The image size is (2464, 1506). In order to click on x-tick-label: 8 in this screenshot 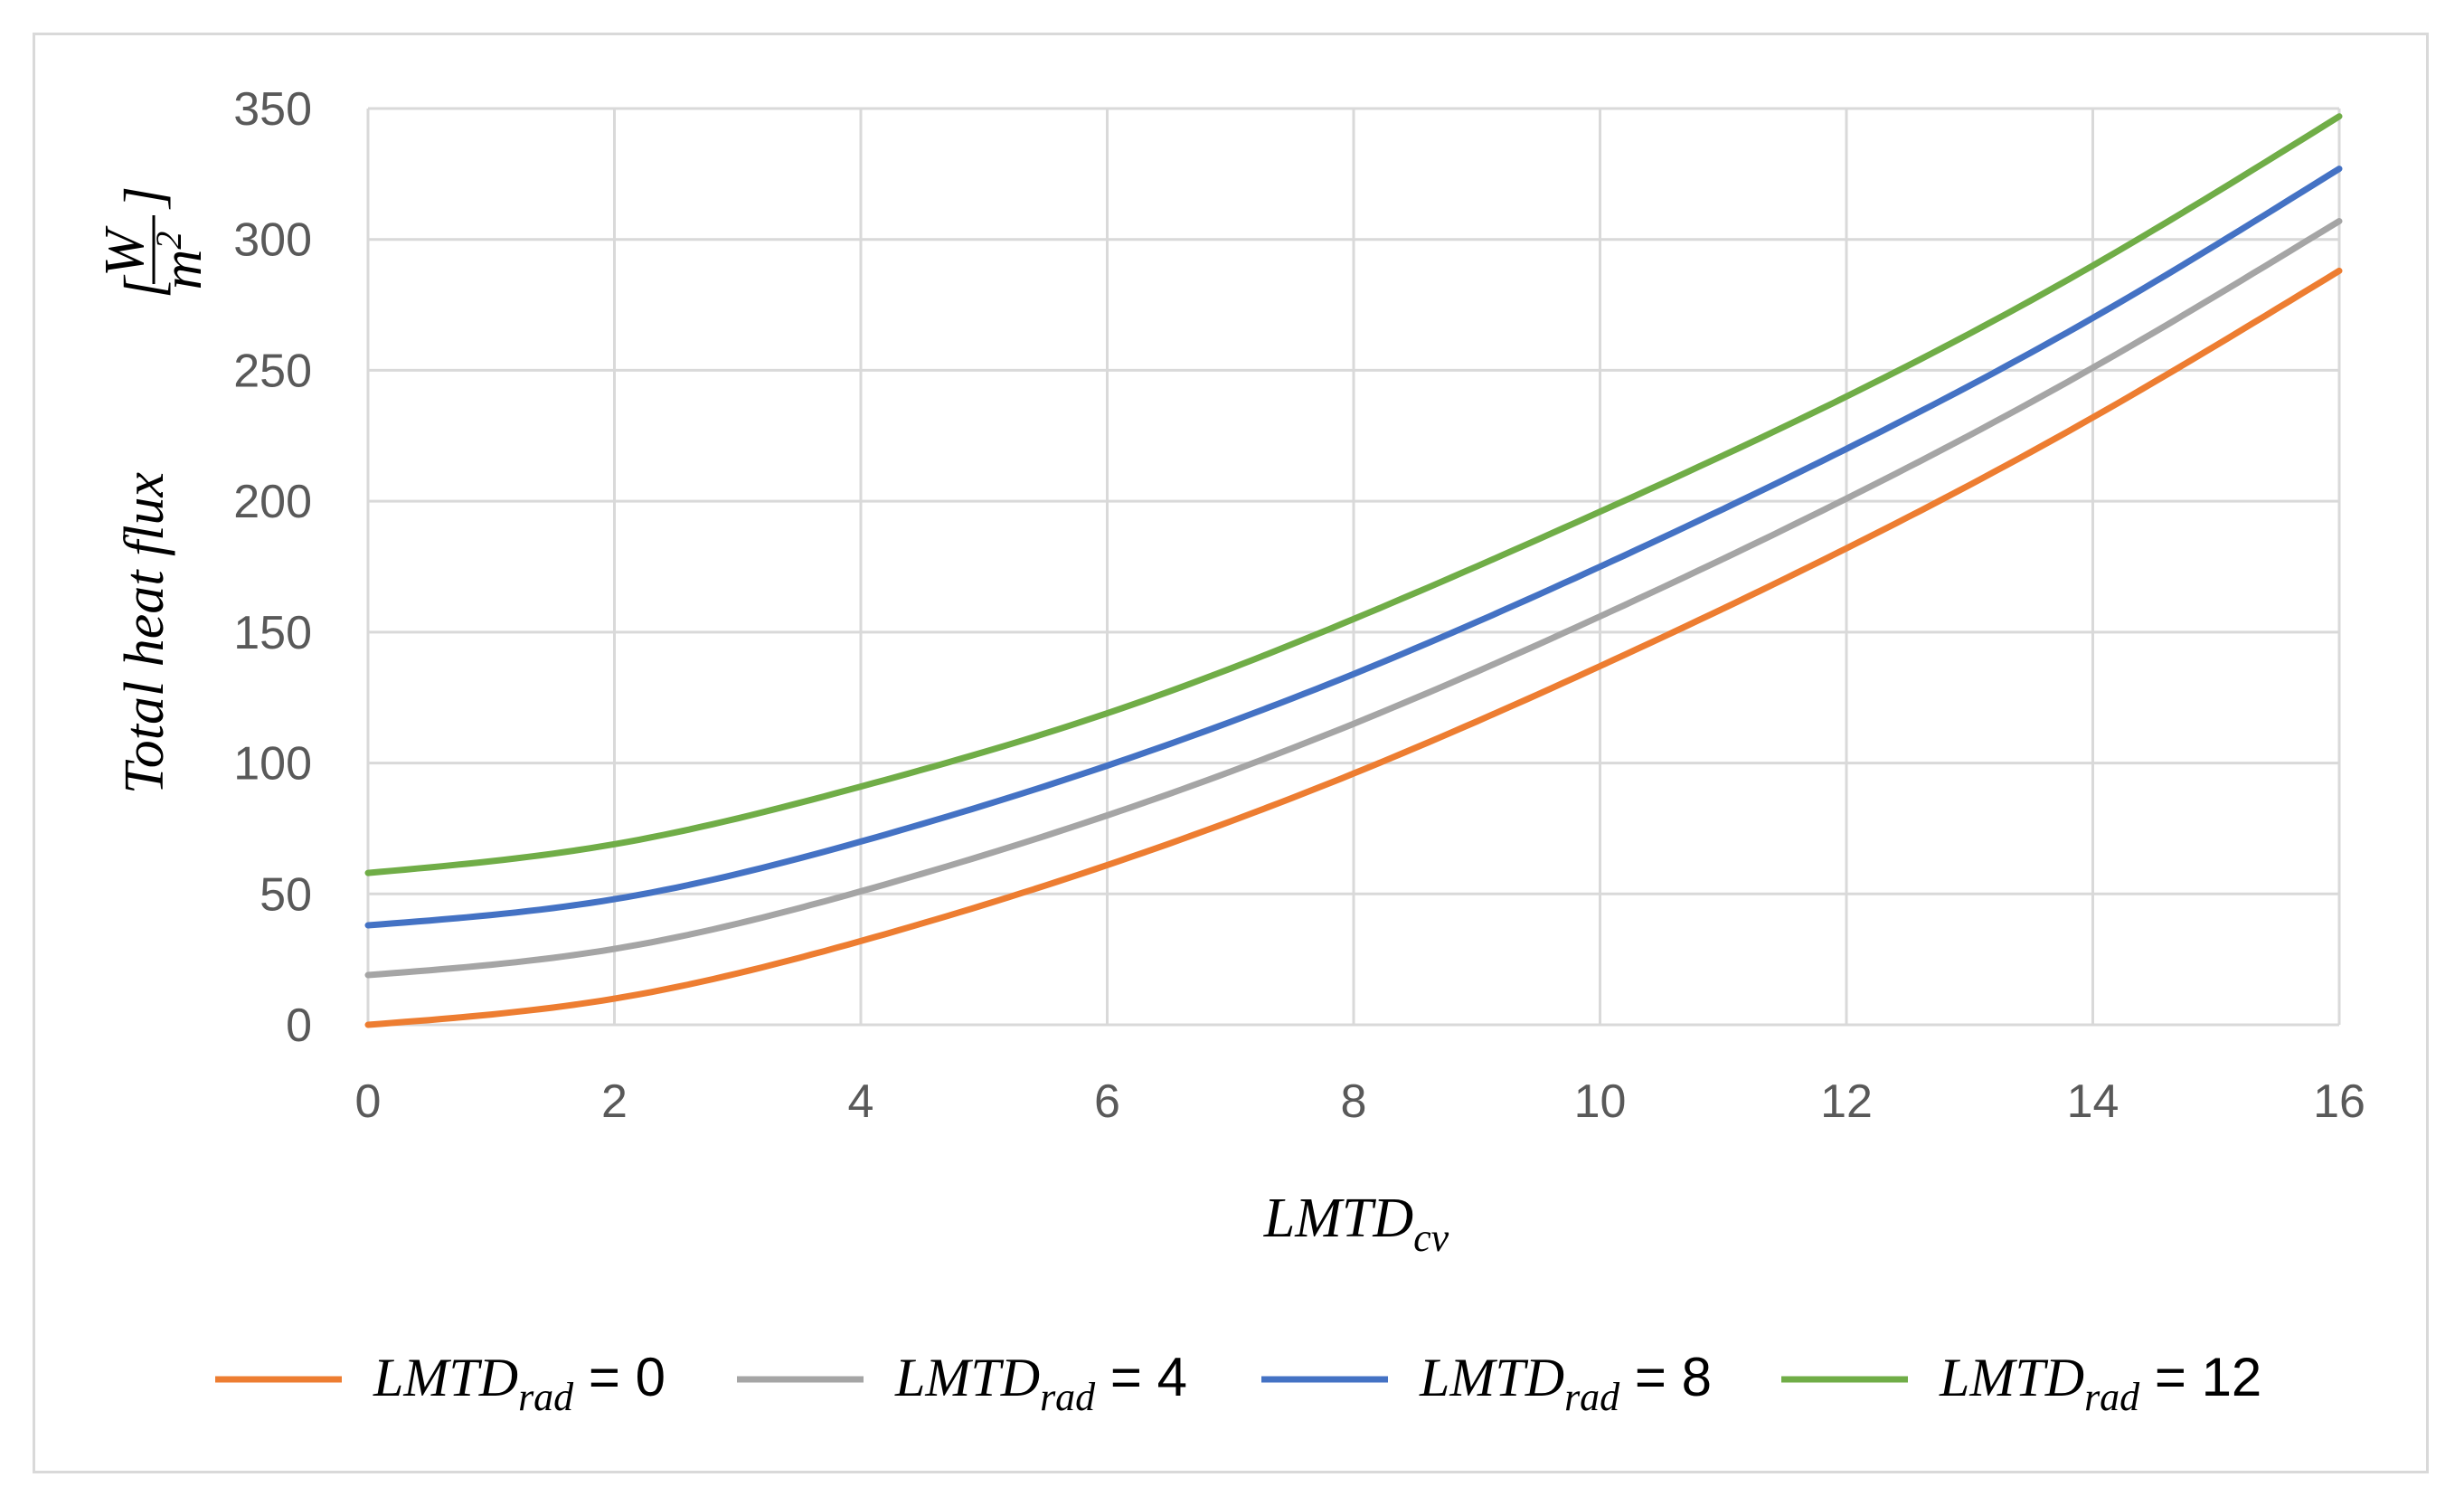, I will do `click(1354, 1101)`.